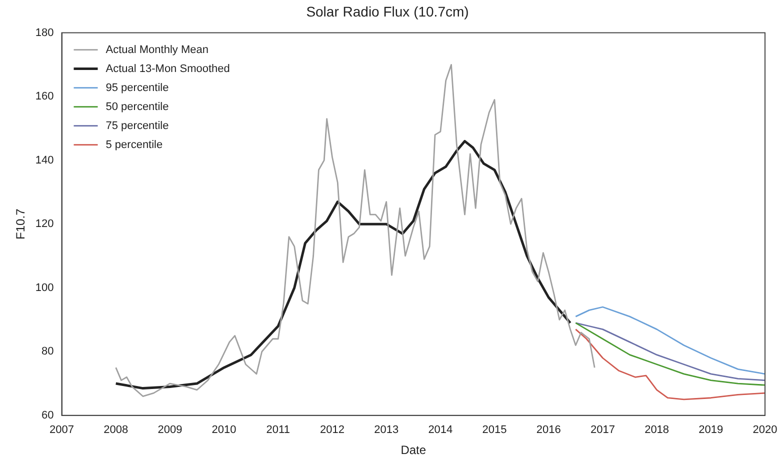  What do you see at coordinates (44, 96) in the screenshot?
I see `y-tick-label: 160` at bounding box center [44, 96].